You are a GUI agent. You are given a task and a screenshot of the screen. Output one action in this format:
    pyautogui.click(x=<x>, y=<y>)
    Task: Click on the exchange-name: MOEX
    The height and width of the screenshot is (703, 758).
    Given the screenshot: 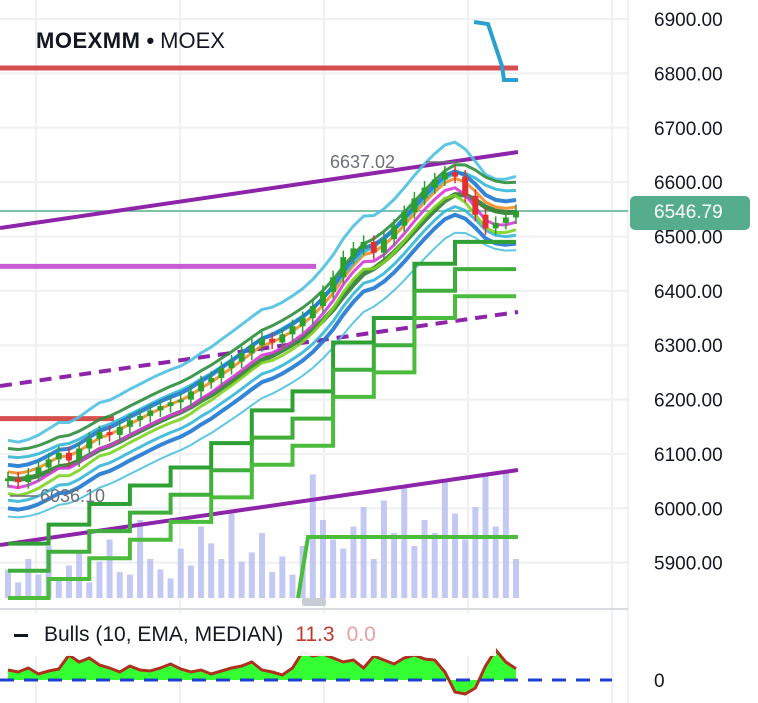 What is the action you would take?
    pyautogui.click(x=192, y=40)
    